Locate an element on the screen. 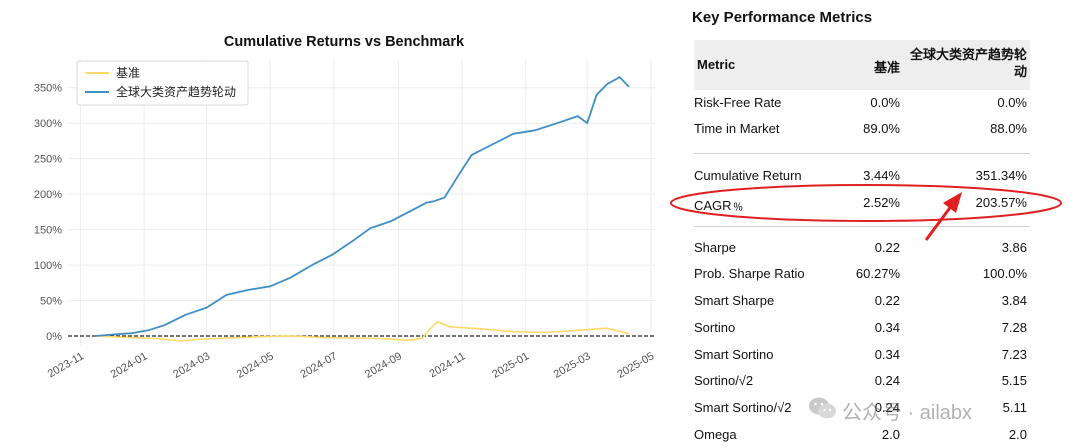 This screenshot has height=448, width=1080. metric-name: Time in Market is located at coordinates (737, 128).